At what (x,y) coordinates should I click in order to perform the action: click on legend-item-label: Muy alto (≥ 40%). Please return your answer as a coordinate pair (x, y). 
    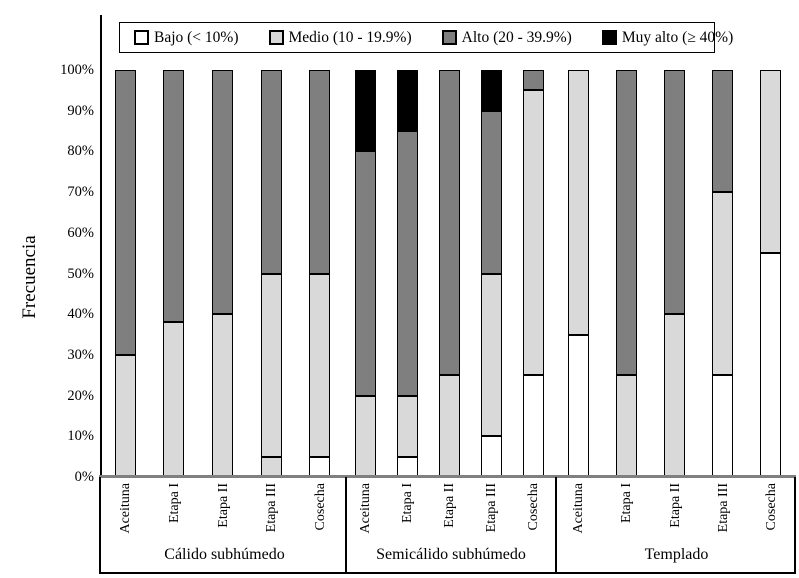
    Looking at the image, I should click on (677, 37).